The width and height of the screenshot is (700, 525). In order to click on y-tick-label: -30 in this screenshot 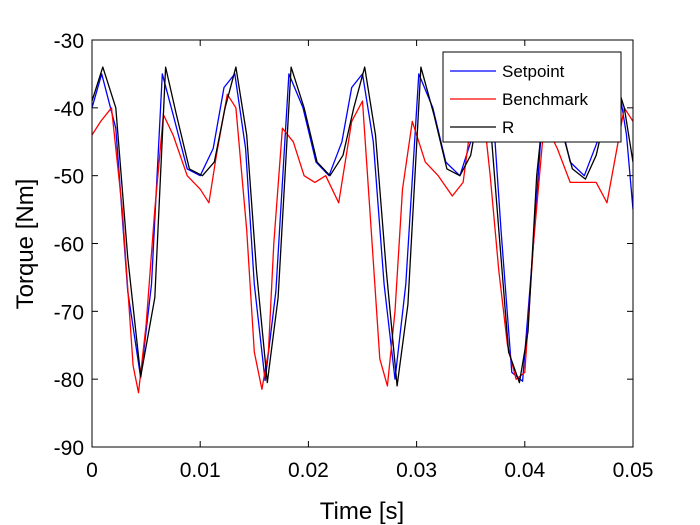, I will do `click(69, 41)`.